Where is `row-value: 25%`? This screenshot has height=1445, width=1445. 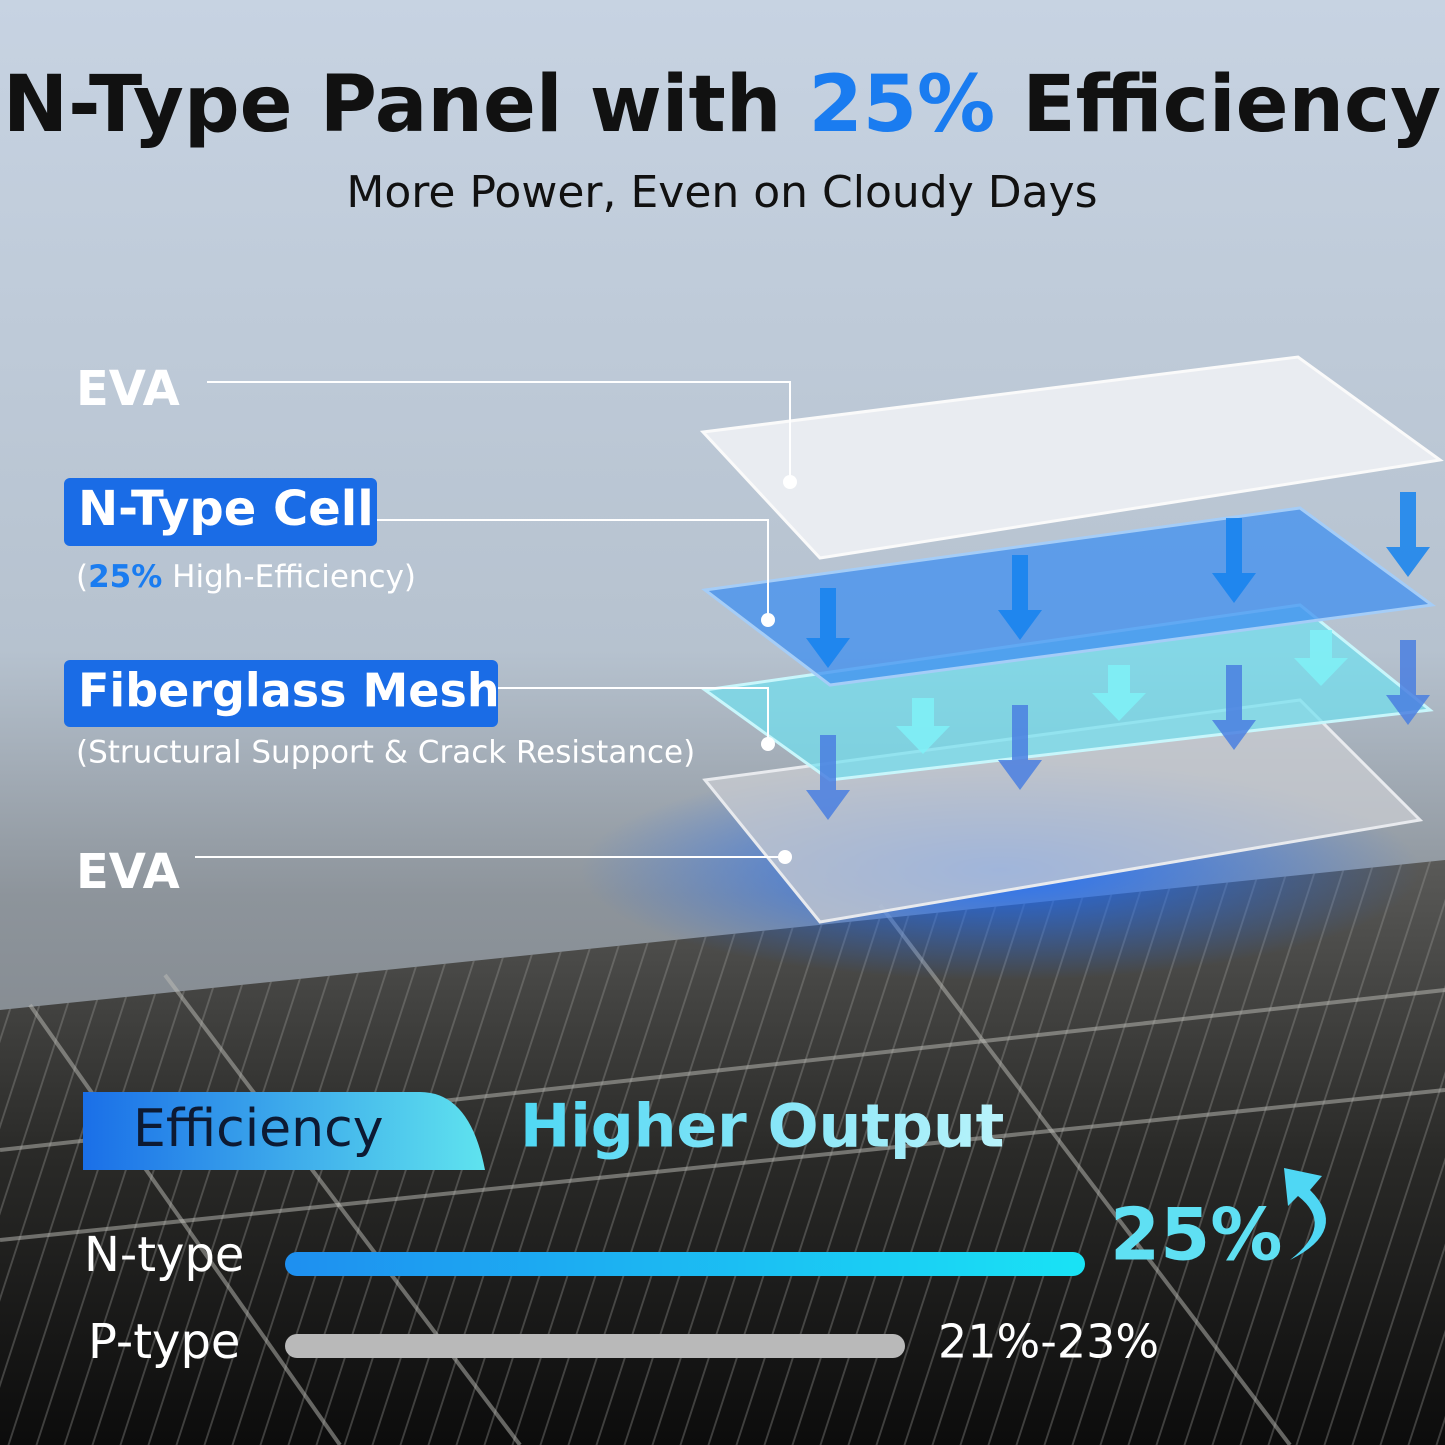 row-value: 25% is located at coordinates (1196, 1235).